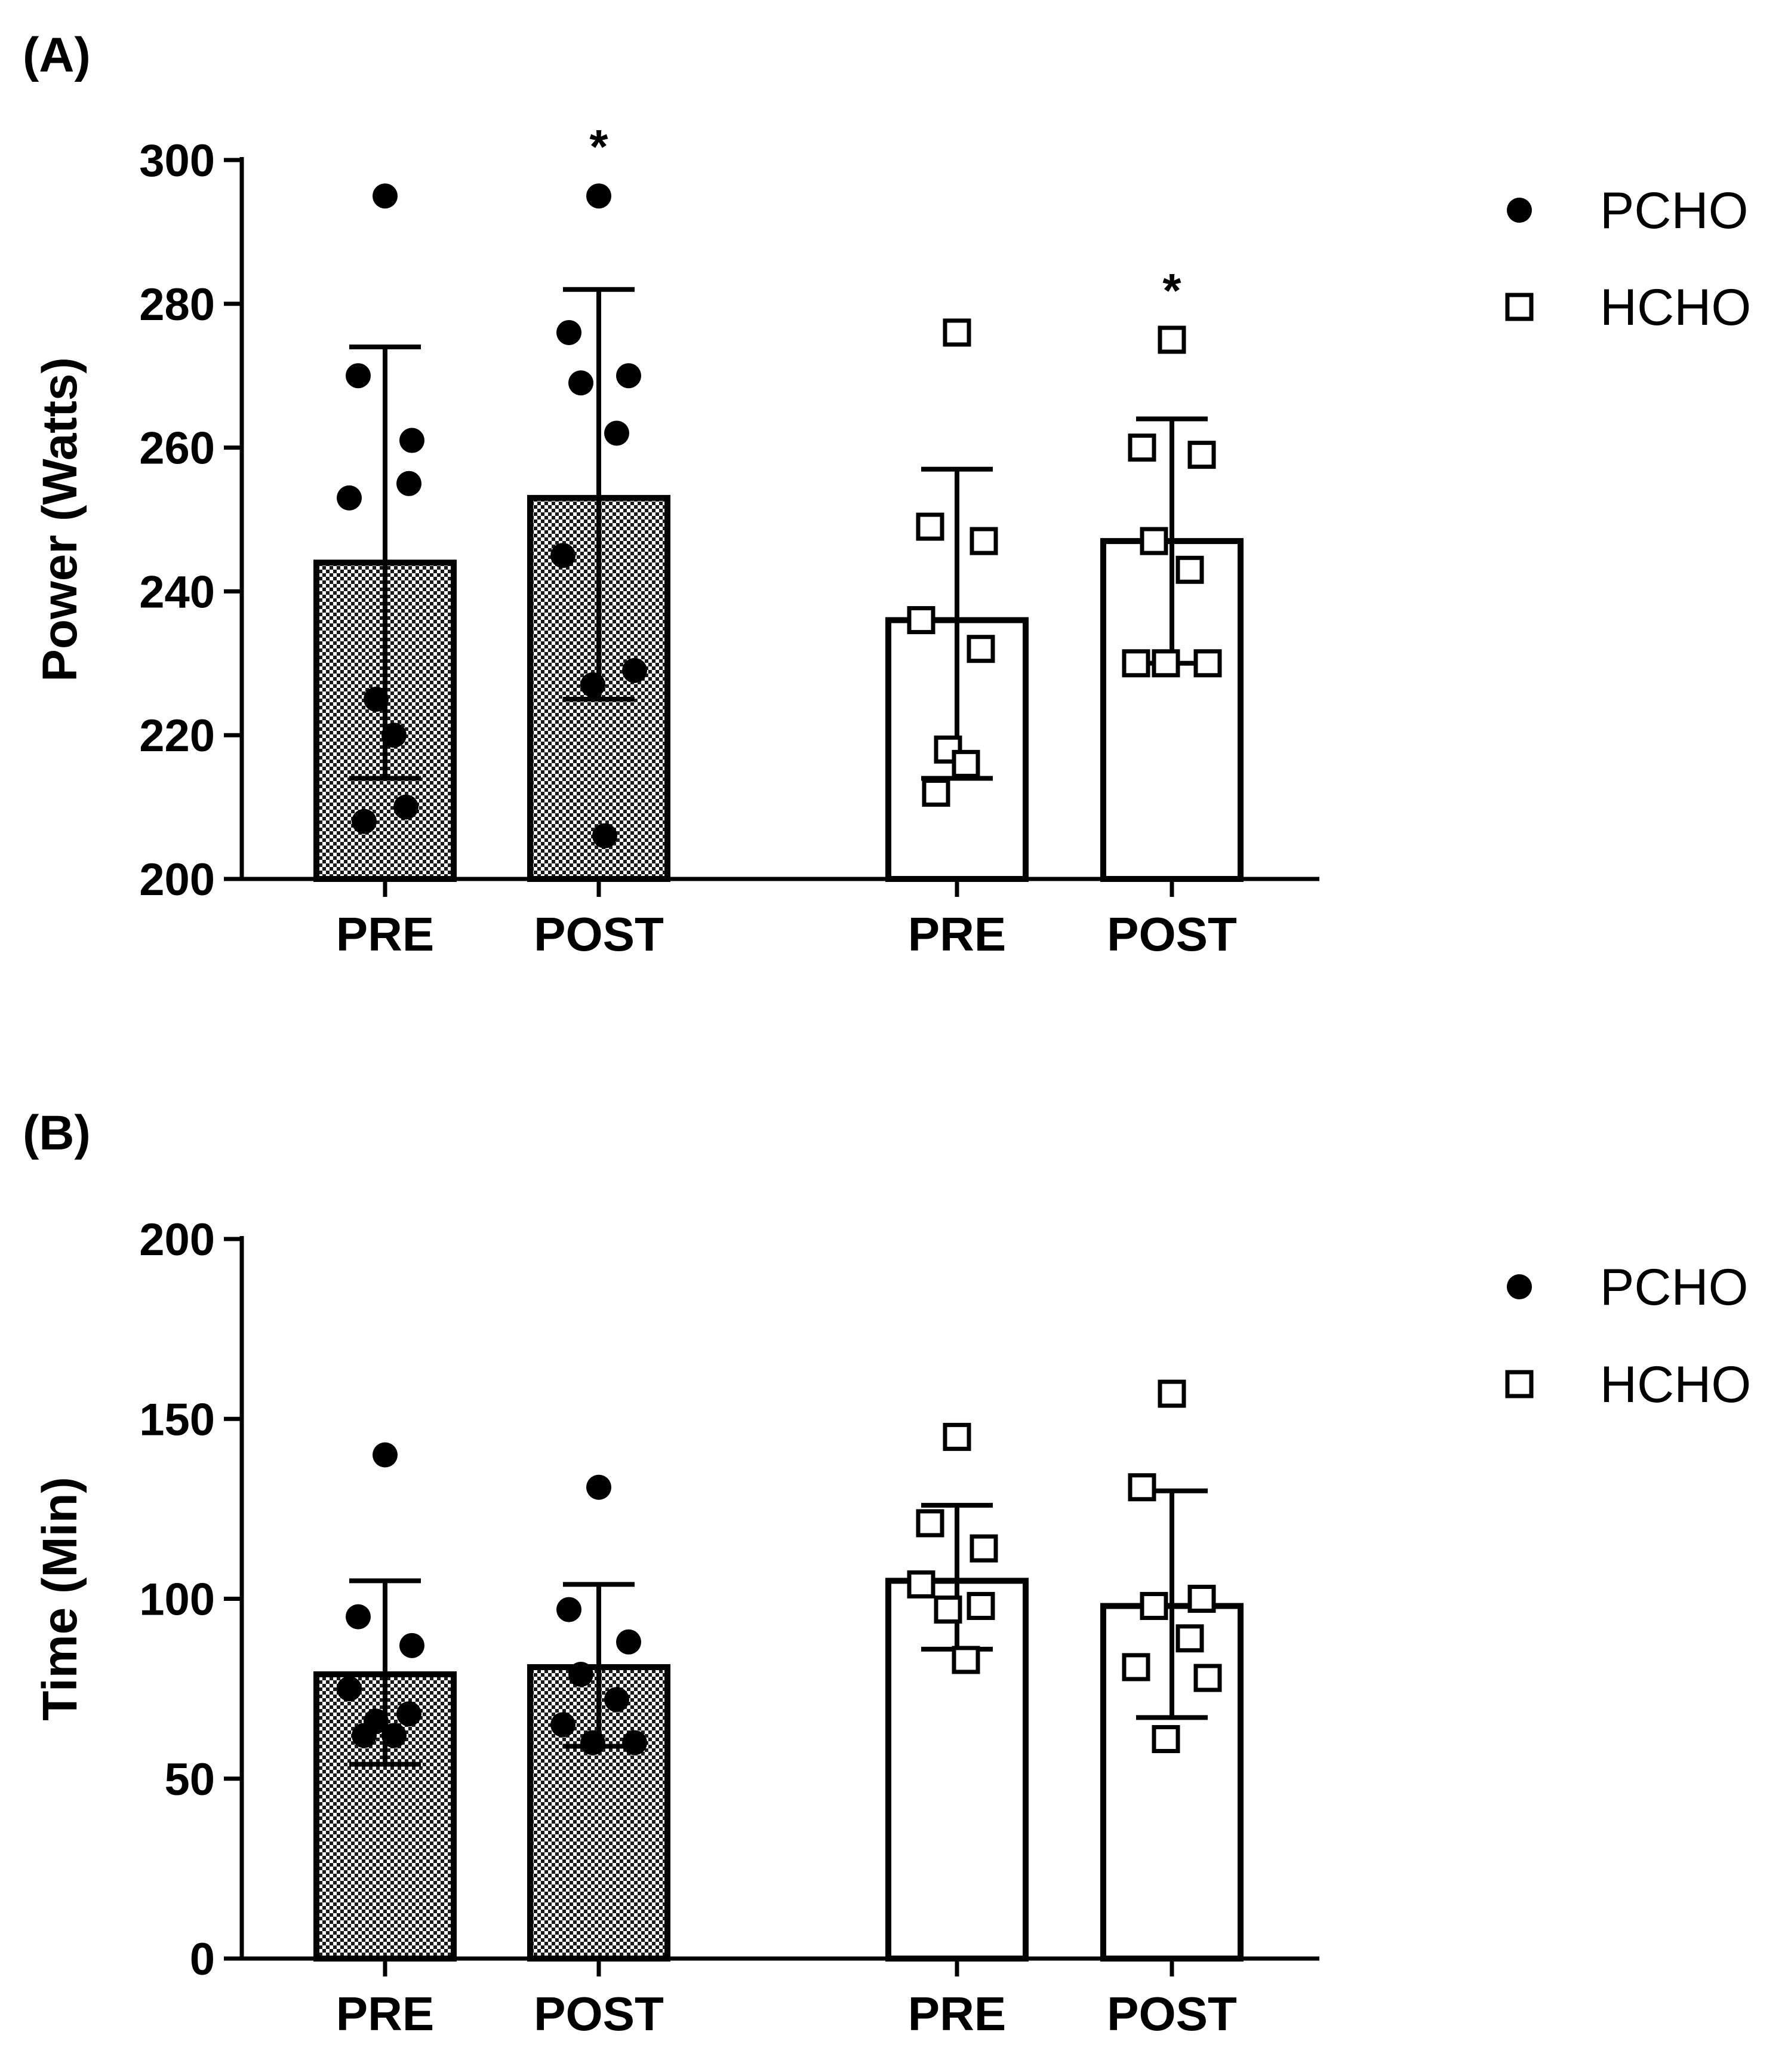  I want to click on y-axis-title: Time (Min), so click(60, 1599).